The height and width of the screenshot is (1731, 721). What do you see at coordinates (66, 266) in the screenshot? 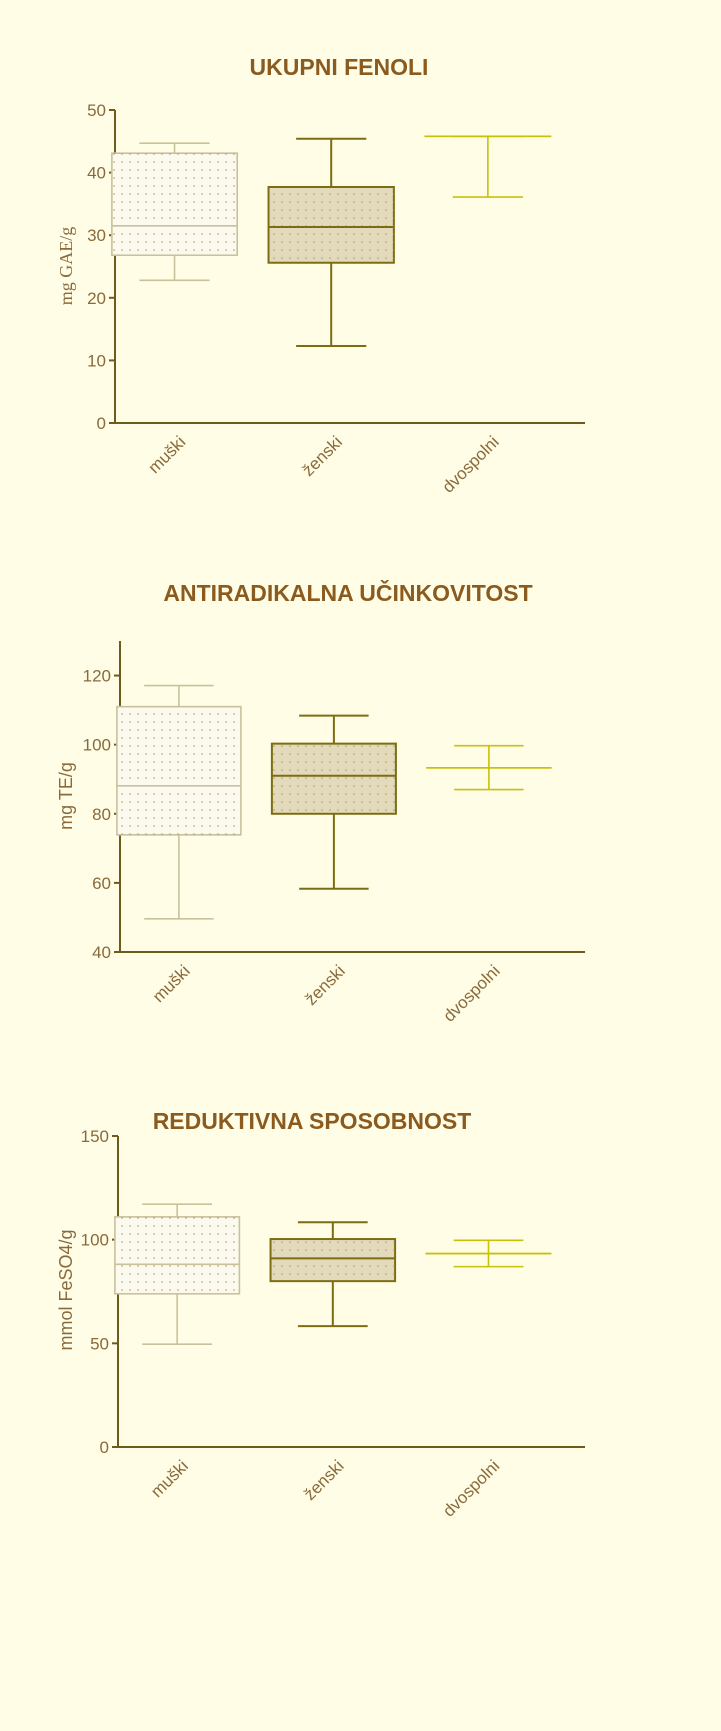
I see `y-axis-label: mg GAE/g` at bounding box center [66, 266].